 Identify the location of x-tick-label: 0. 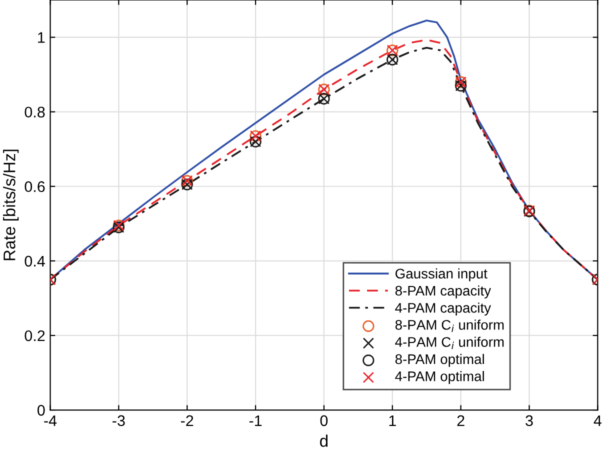
(324, 420).